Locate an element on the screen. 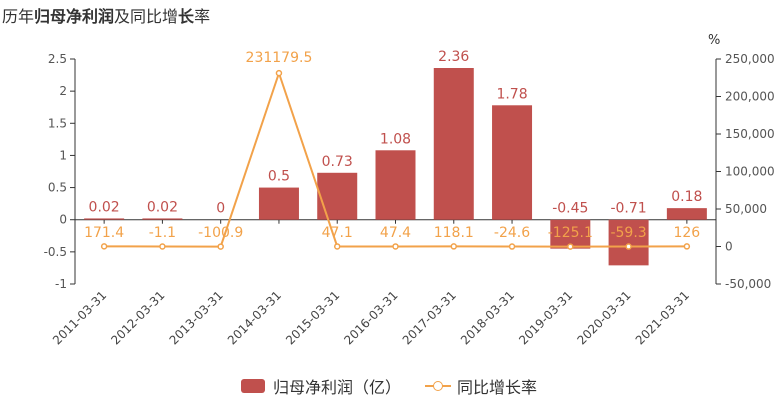  x-axis-tick-label: 2017-03-31 is located at coordinates (429, 317).